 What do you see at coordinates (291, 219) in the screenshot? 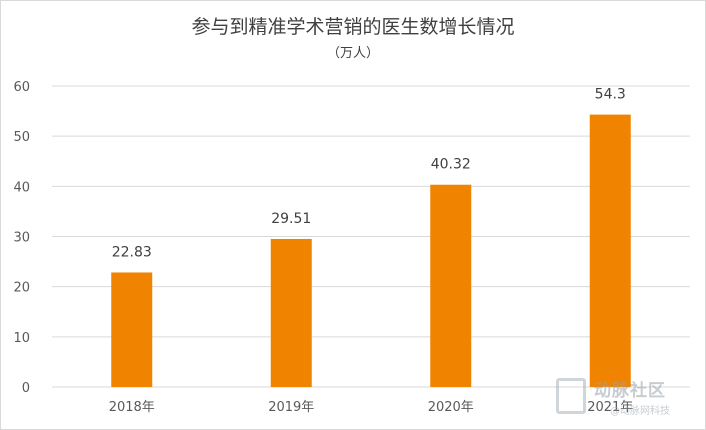
I see `data-label: 29.51` at bounding box center [291, 219].